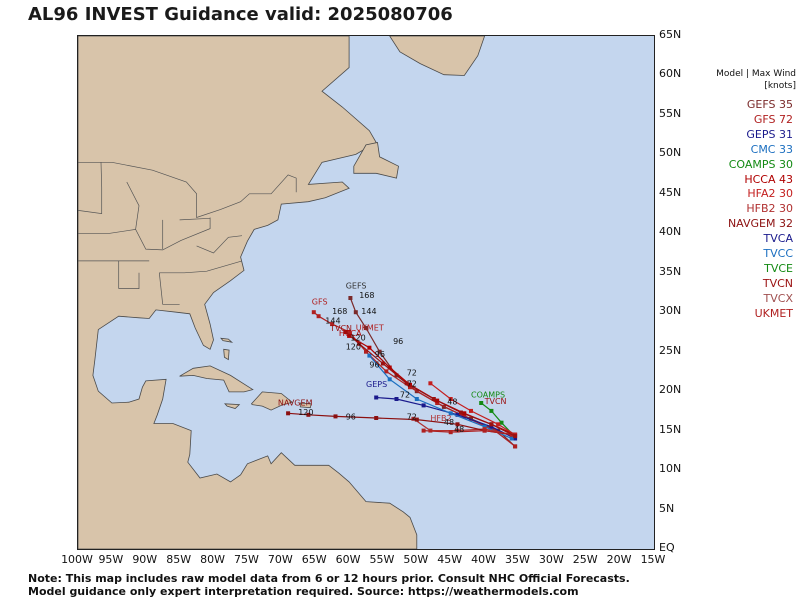  Describe the element at coordinates (748, 80) in the screenshot. I see `legend-header: Model | Max Wind [knots]` at that location.